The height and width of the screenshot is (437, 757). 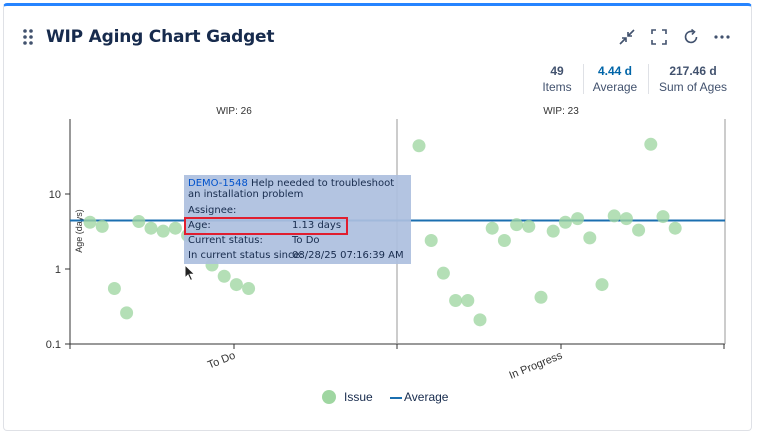 I want to click on tooltip-issue-key: DEMO-1548, so click(x=218, y=183).